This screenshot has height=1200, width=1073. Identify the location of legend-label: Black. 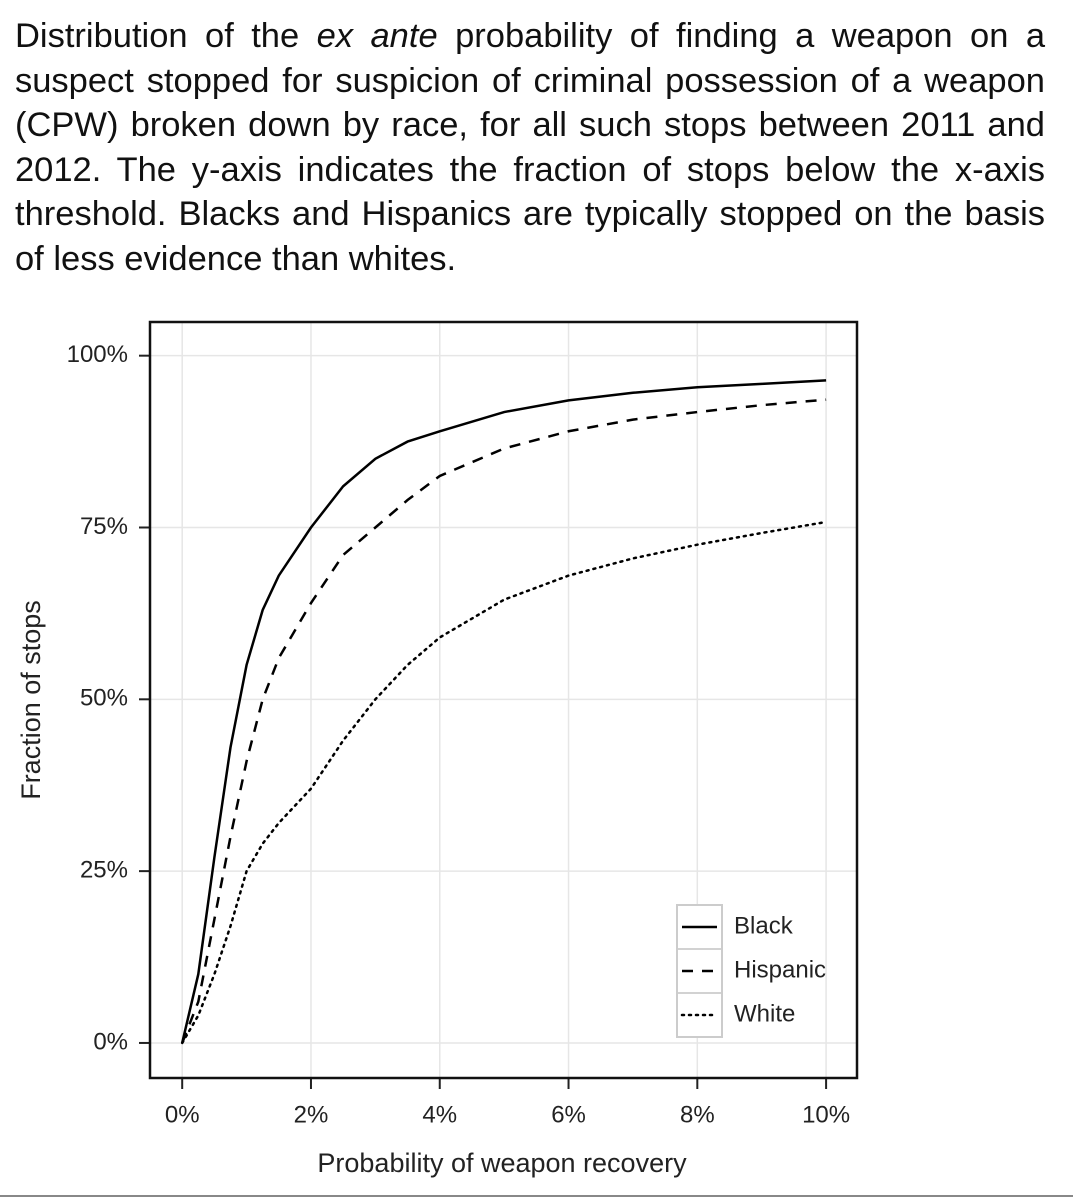
(764, 925).